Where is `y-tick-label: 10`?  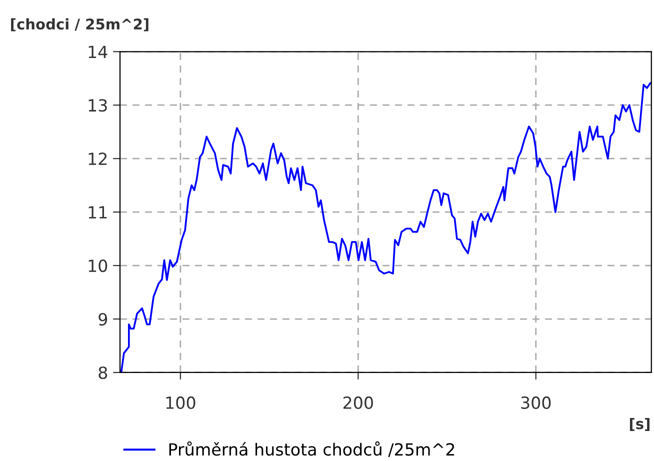
y-tick-label: 10 is located at coordinates (98, 266).